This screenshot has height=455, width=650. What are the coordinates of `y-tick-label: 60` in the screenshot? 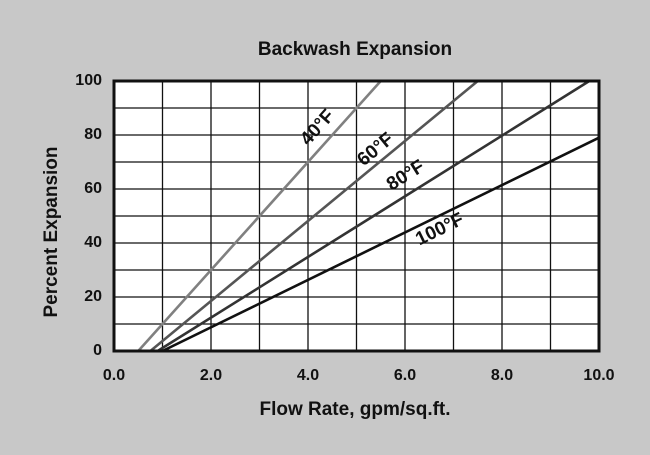 It's located at (93, 188).